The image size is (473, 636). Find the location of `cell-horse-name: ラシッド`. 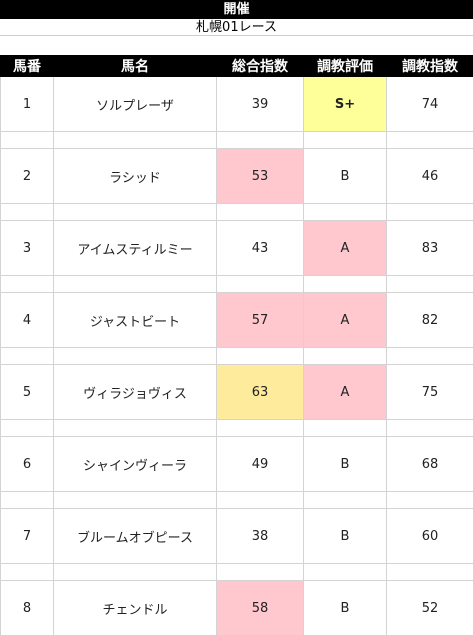

cell-horse-name: ラシッド is located at coordinates (135, 176).